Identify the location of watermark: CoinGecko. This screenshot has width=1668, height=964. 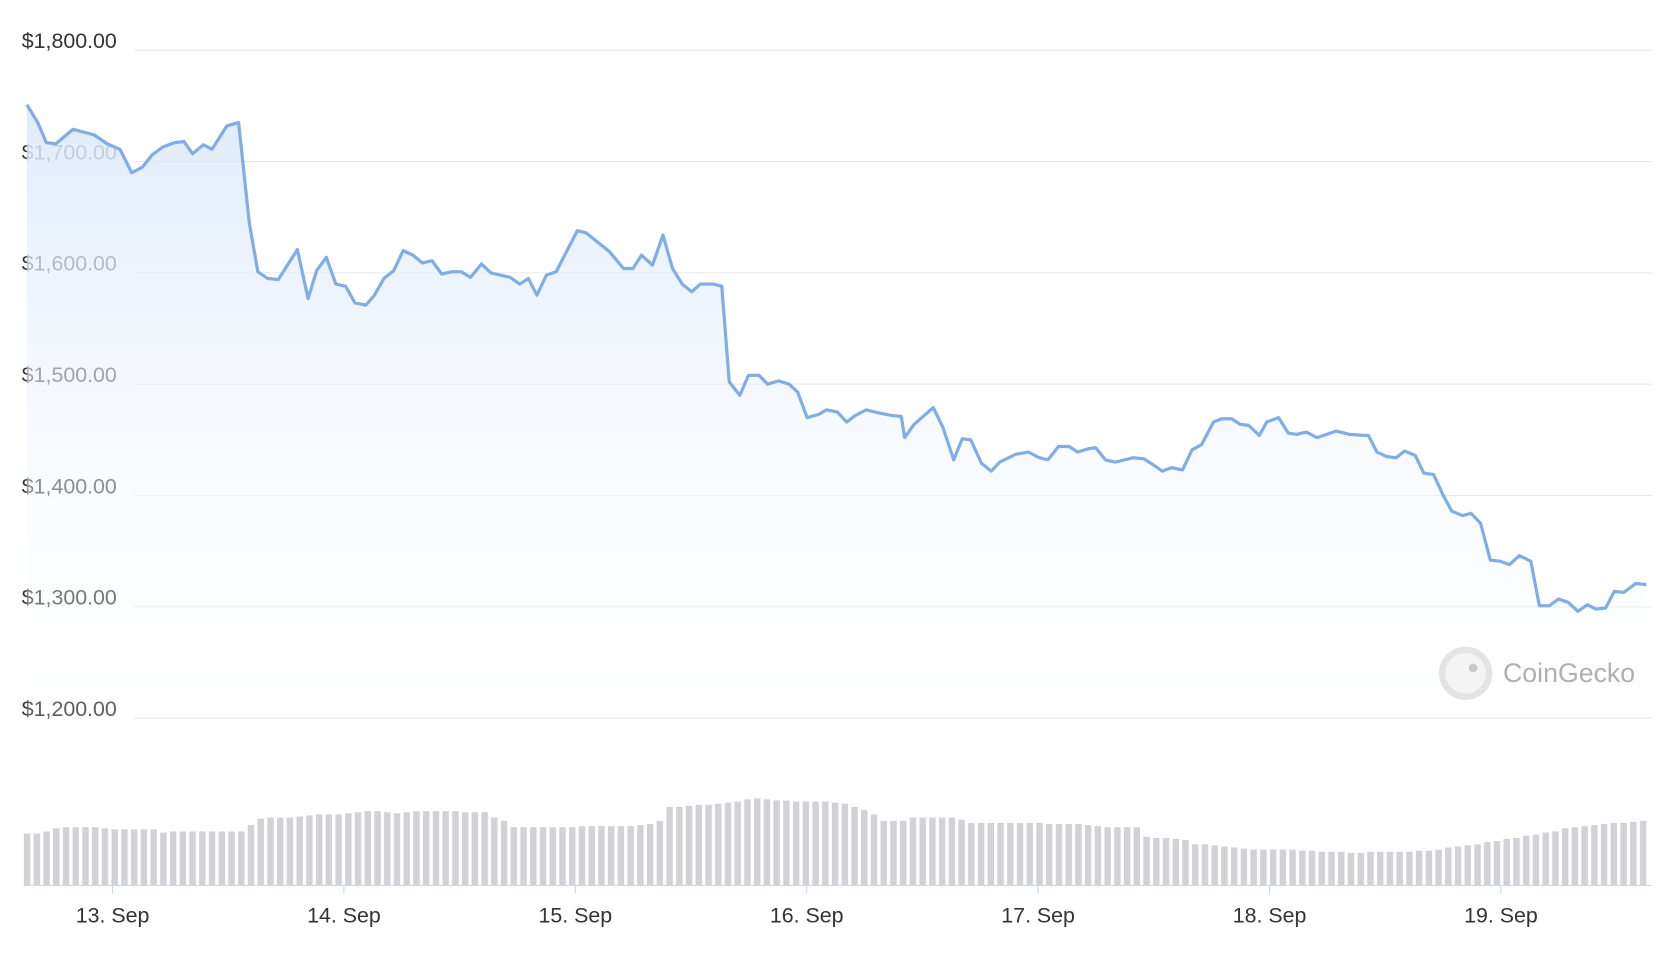
(1536, 673).